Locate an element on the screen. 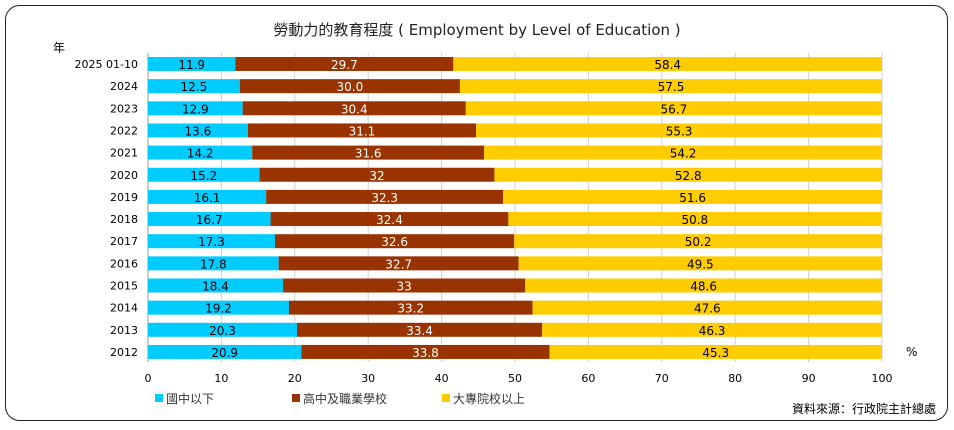 The height and width of the screenshot is (430, 954). data-label: 20.9 is located at coordinates (224, 353).